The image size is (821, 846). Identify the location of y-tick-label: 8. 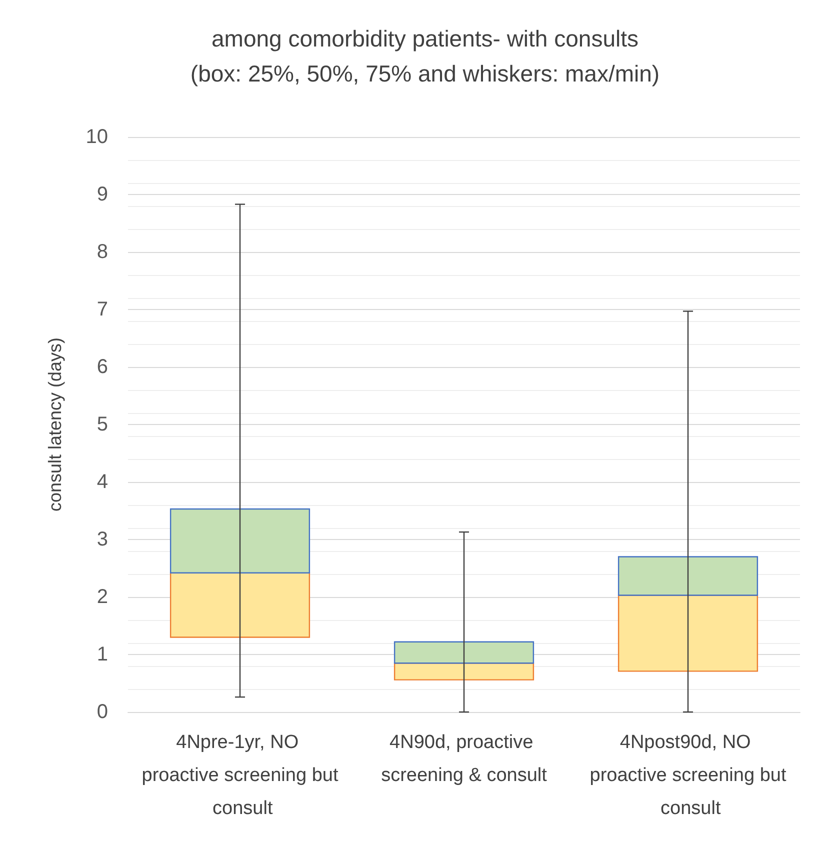
(102, 252).